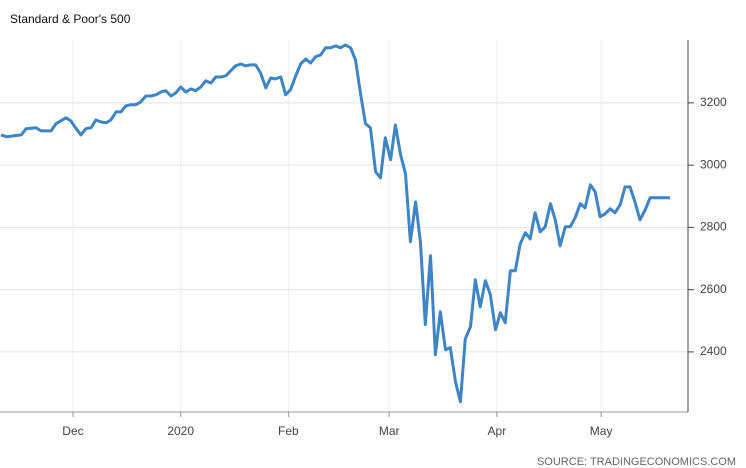 The height and width of the screenshot is (468, 746). Describe the element at coordinates (288, 431) in the screenshot. I see `x-tick-label: Feb` at that location.